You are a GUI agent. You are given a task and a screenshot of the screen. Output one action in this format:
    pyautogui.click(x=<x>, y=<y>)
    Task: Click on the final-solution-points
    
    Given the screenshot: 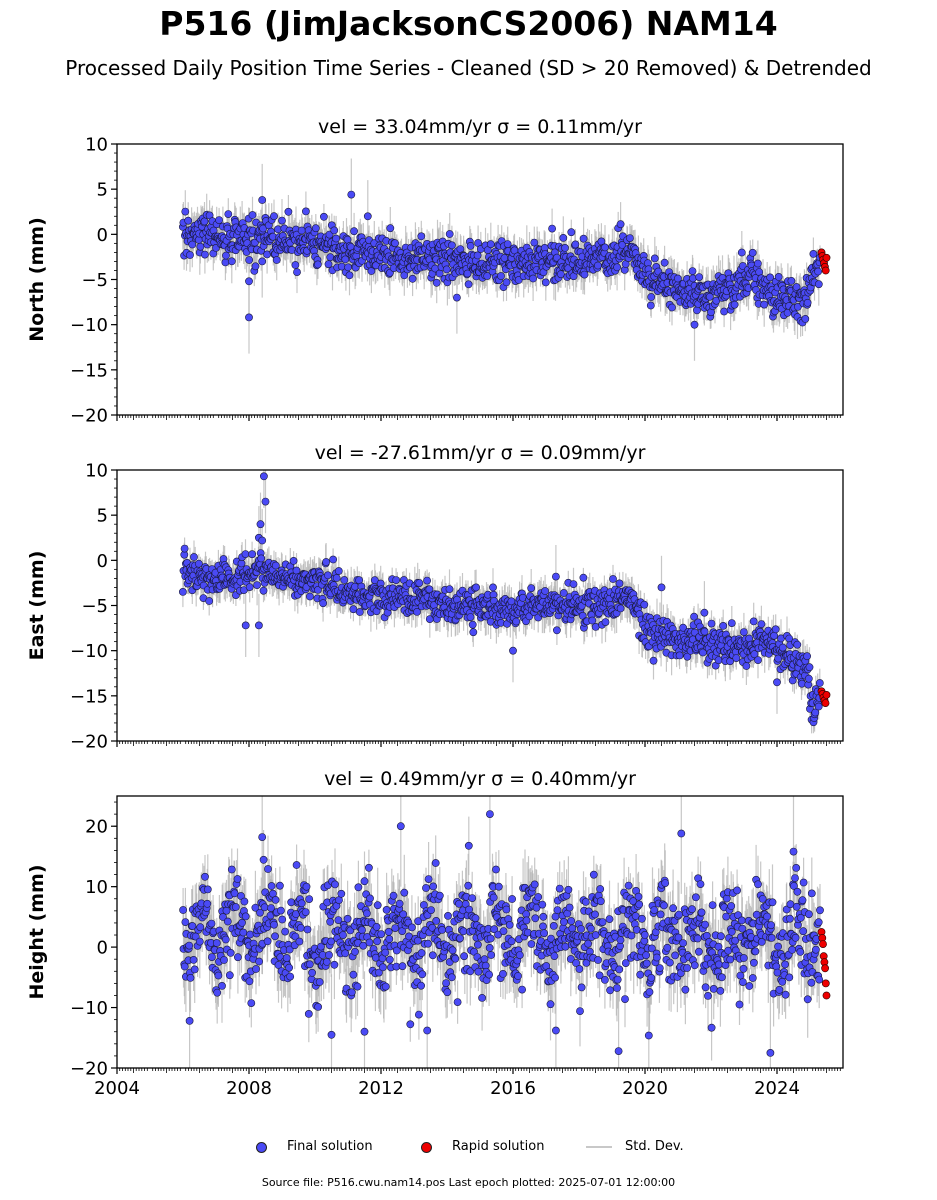 What is the action you would take?
    pyautogui.click(x=501, y=259)
    